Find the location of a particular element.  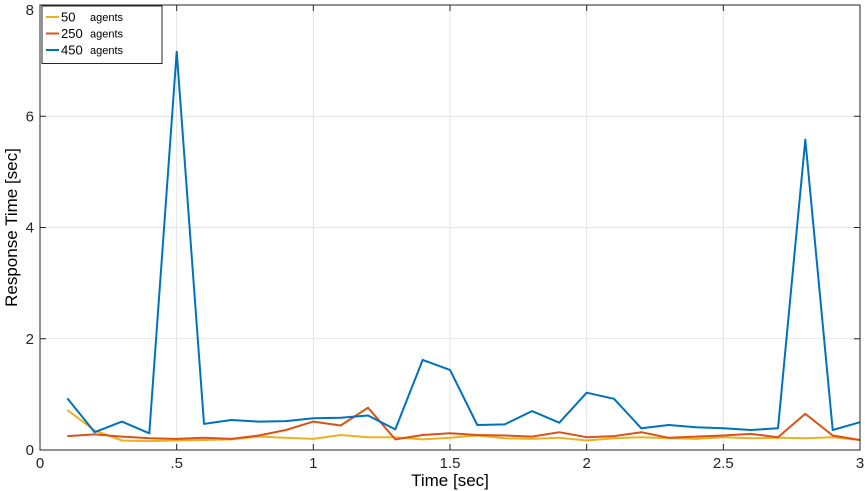

legend: 50 agents 250 agents 450 agents is located at coordinates (102, 34).